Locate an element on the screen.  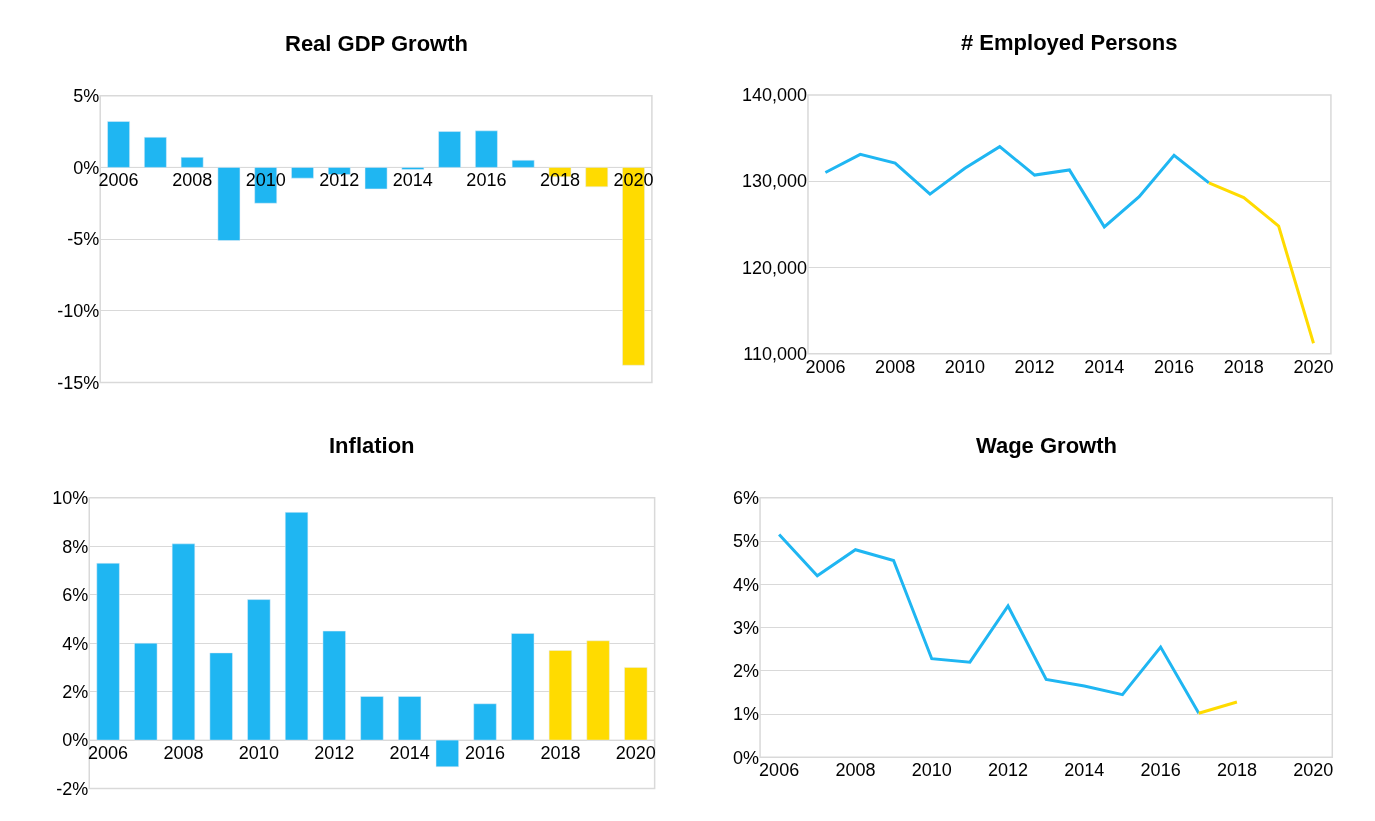
chart-title: # Employed Persons is located at coordinates (1069, 42).